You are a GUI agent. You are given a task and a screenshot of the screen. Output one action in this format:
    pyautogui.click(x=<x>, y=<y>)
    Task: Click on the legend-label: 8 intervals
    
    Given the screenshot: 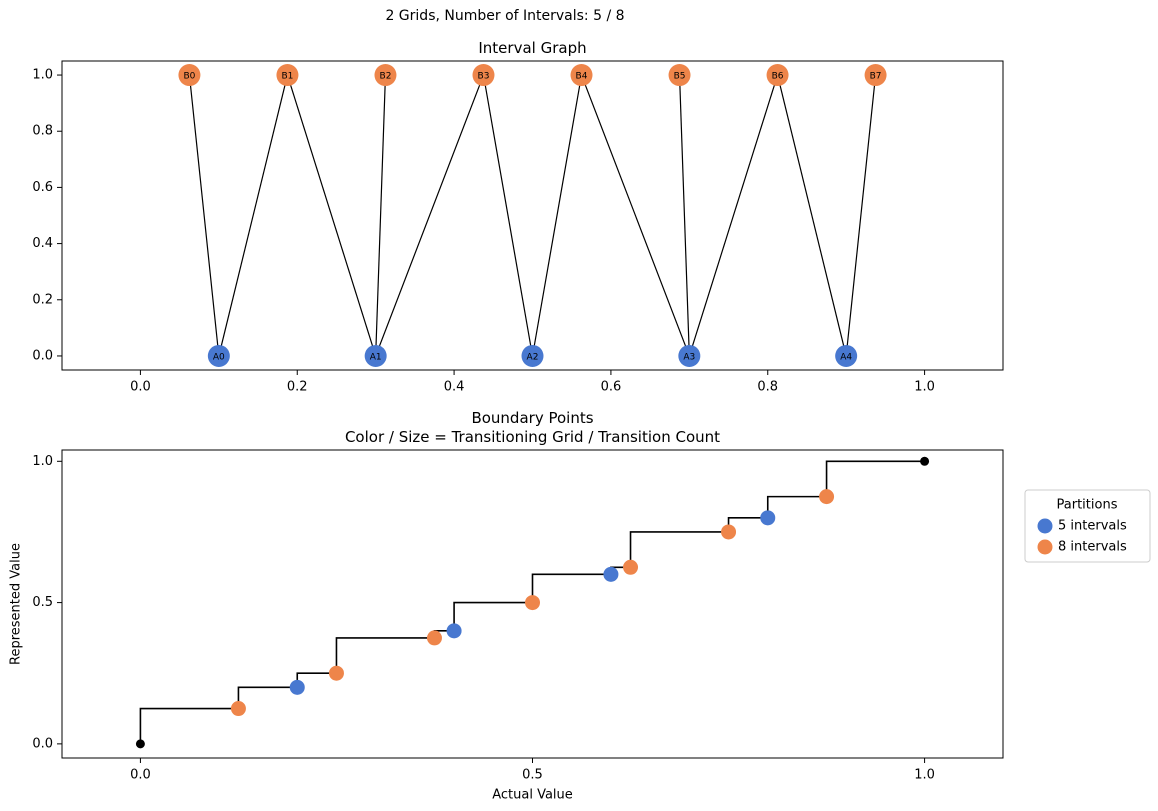 What is the action you would take?
    pyautogui.click(x=1092, y=547)
    